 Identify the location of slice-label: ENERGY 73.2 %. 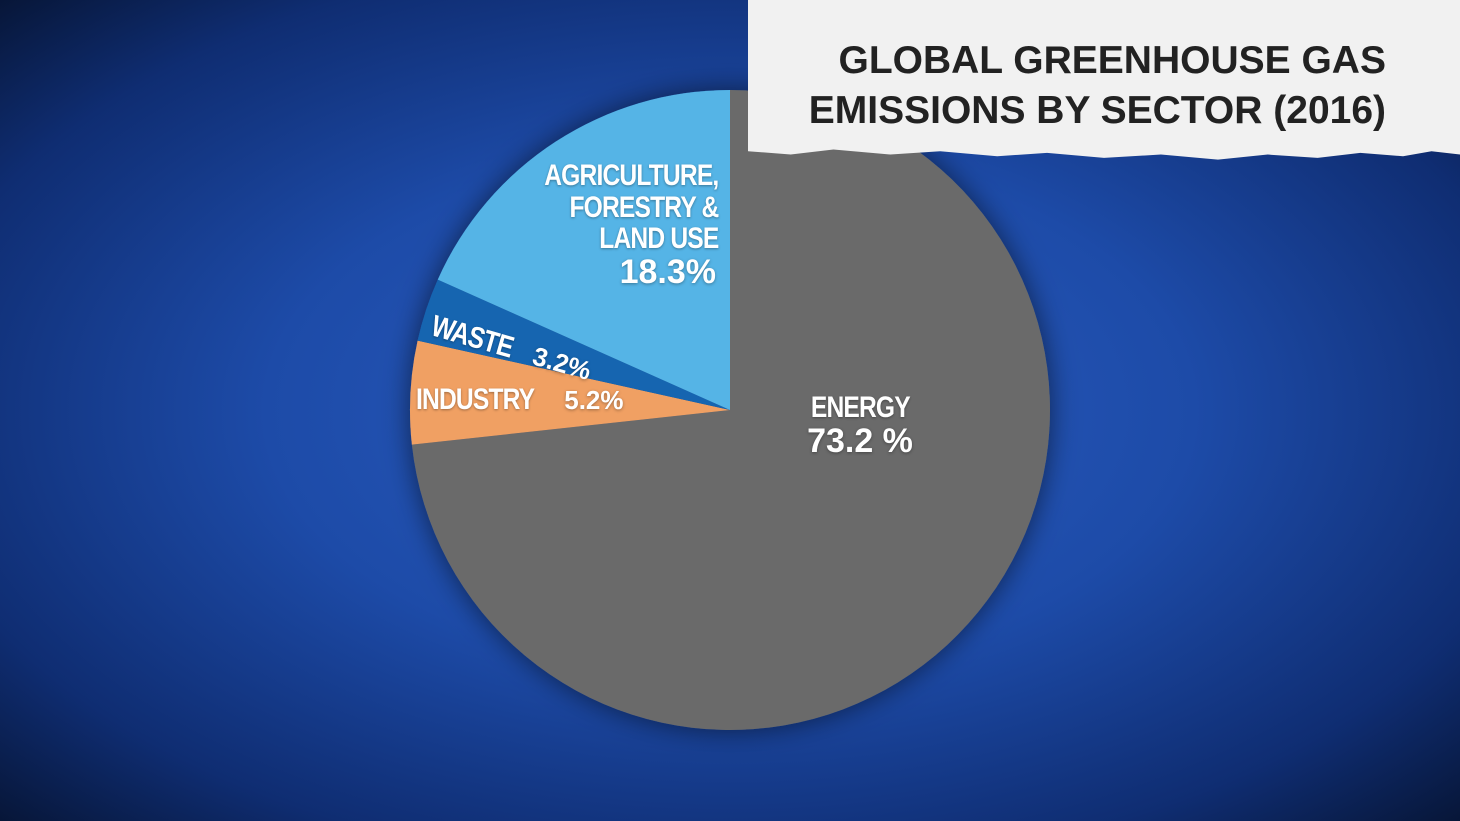
(860, 425).